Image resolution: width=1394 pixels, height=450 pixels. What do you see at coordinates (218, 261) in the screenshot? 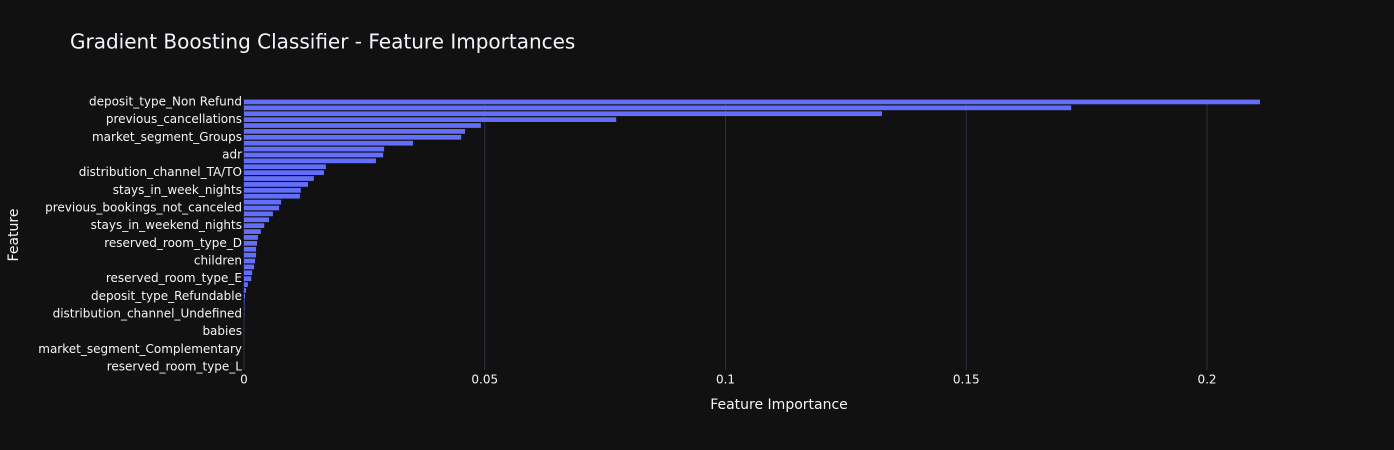
I see `y-tick-label: children` at bounding box center [218, 261].